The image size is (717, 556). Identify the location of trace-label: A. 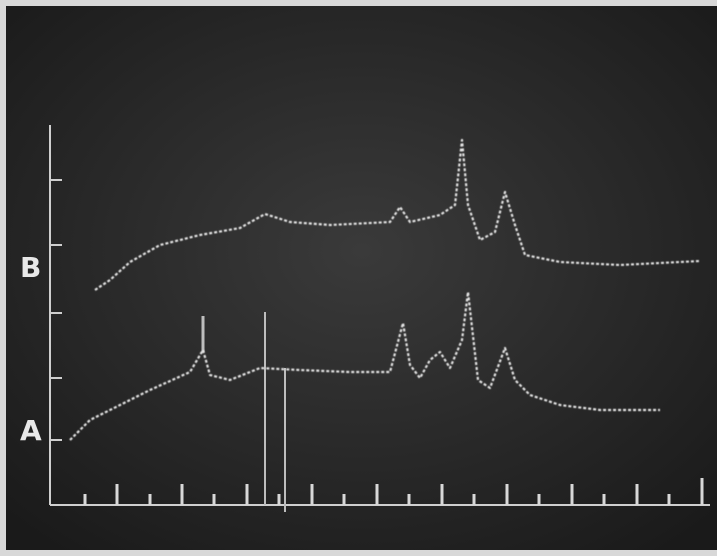
(31, 430).